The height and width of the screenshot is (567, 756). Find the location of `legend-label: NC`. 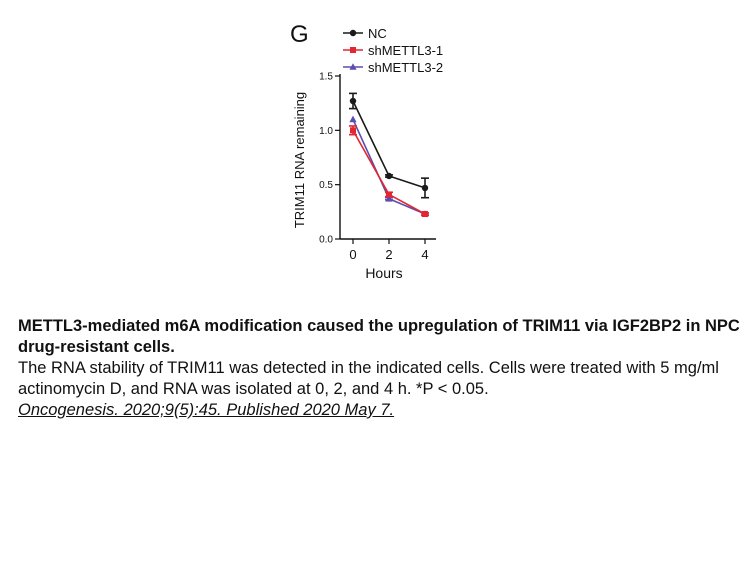

legend-label: NC is located at coordinates (377, 33).